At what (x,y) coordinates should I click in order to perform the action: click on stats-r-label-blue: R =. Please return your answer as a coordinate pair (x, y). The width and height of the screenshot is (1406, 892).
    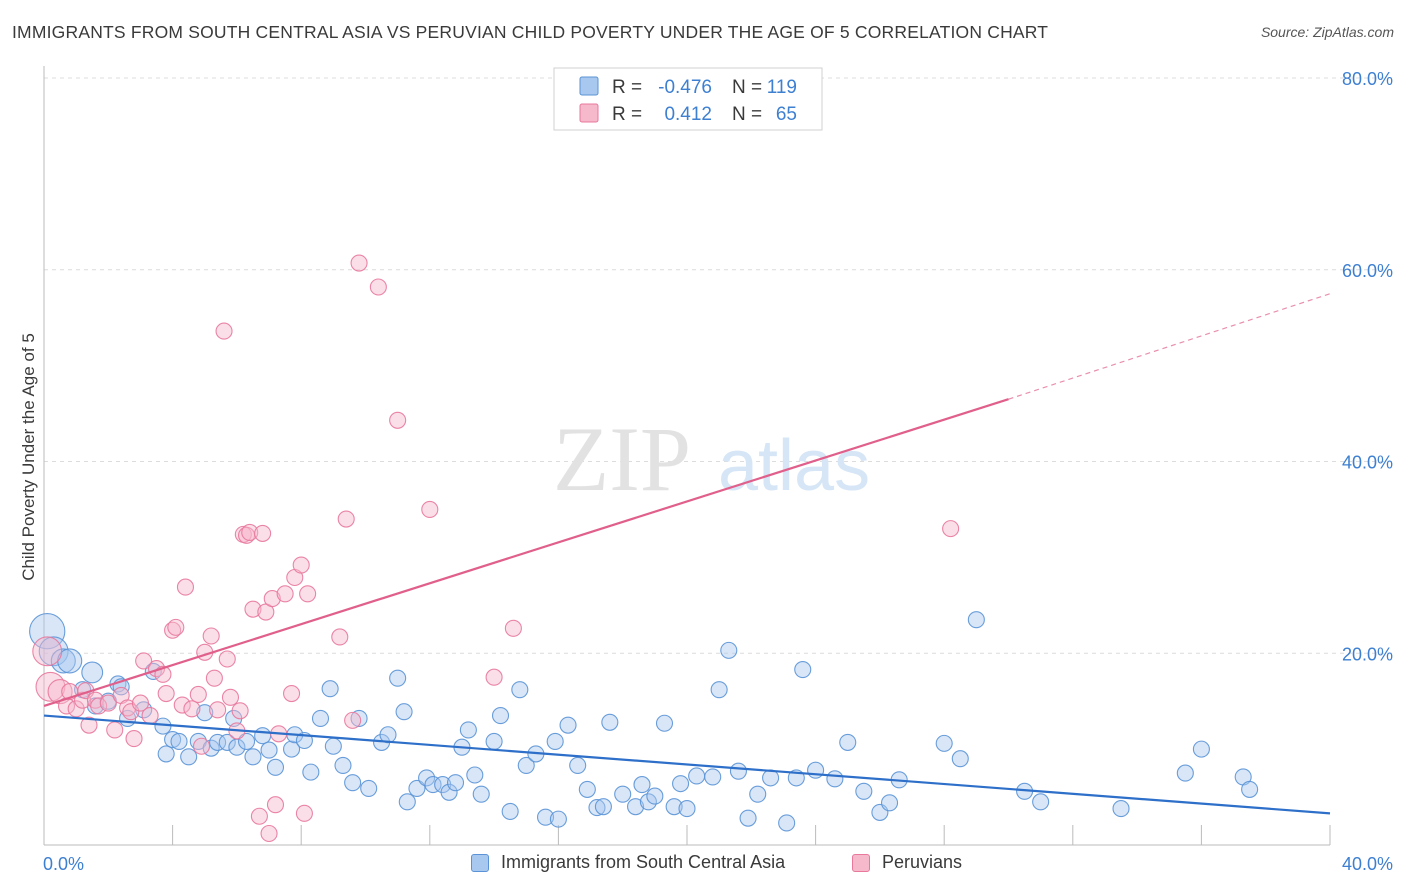
    Looking at the image, I should click on (627, 87).